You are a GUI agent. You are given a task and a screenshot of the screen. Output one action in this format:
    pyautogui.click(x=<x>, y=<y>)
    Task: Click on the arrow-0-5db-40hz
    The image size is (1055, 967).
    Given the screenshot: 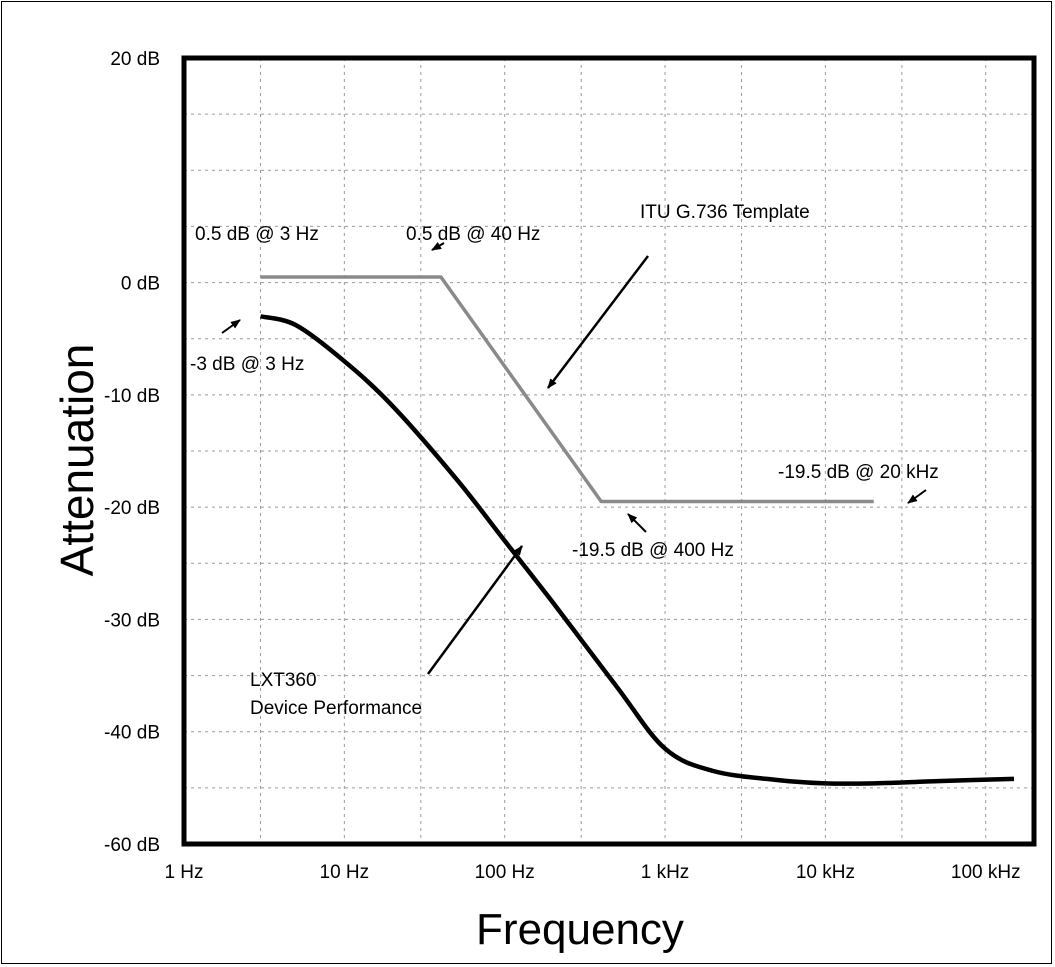 What is the action you would take?
    pyautogui.click(x=438, y=246)
    